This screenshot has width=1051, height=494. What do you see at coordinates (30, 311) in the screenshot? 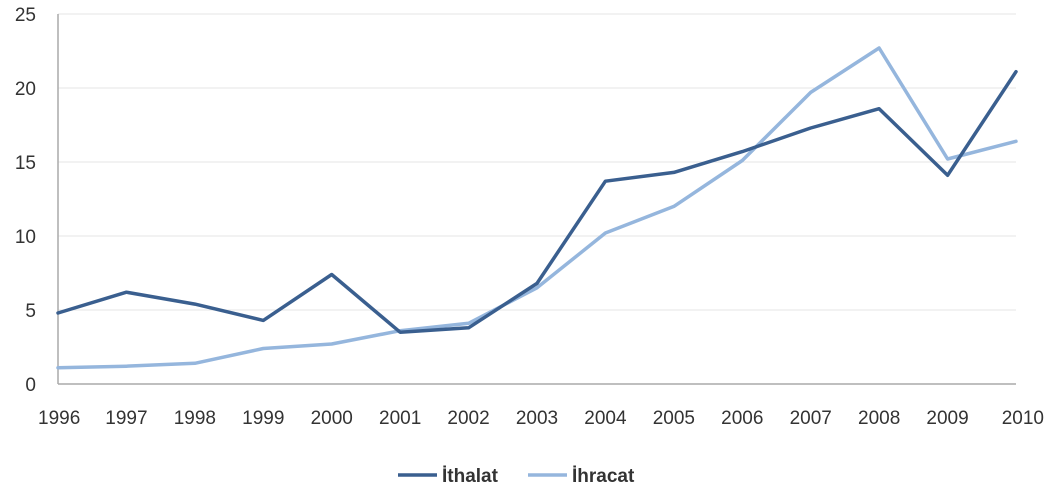
I see `y-tick-label: 5` at bounding box center [30, 311].